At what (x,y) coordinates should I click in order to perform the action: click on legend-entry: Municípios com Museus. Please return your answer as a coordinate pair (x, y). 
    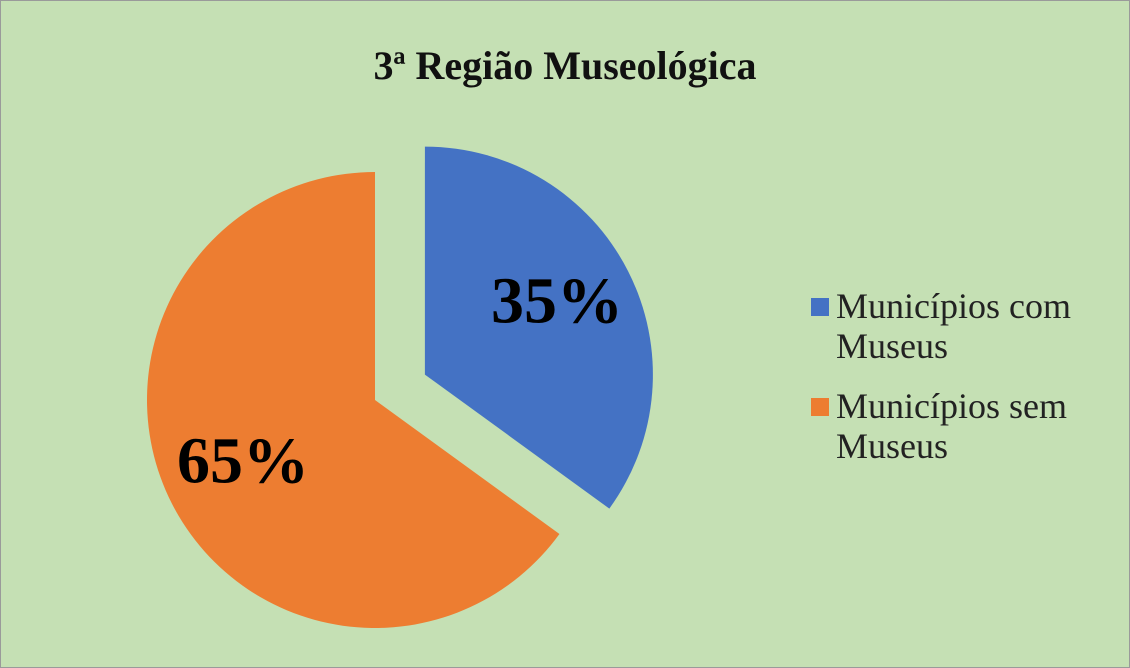
    Looking at the image, I should click on (961, 326).